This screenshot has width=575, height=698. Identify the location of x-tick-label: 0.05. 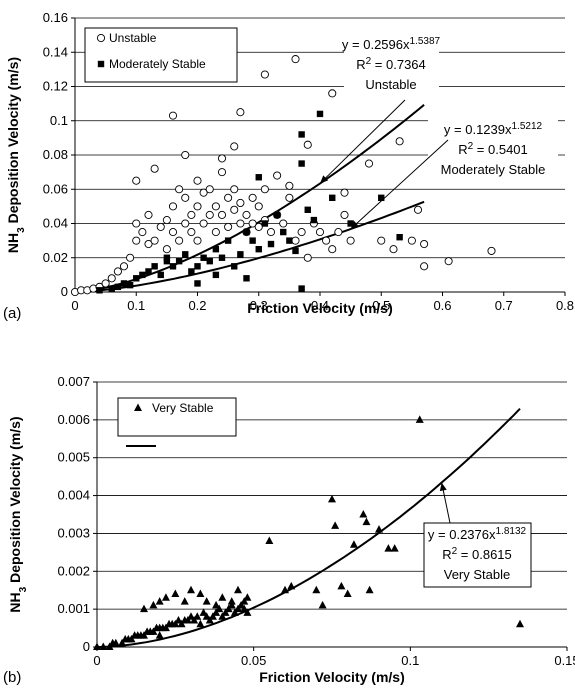
(253, 660).